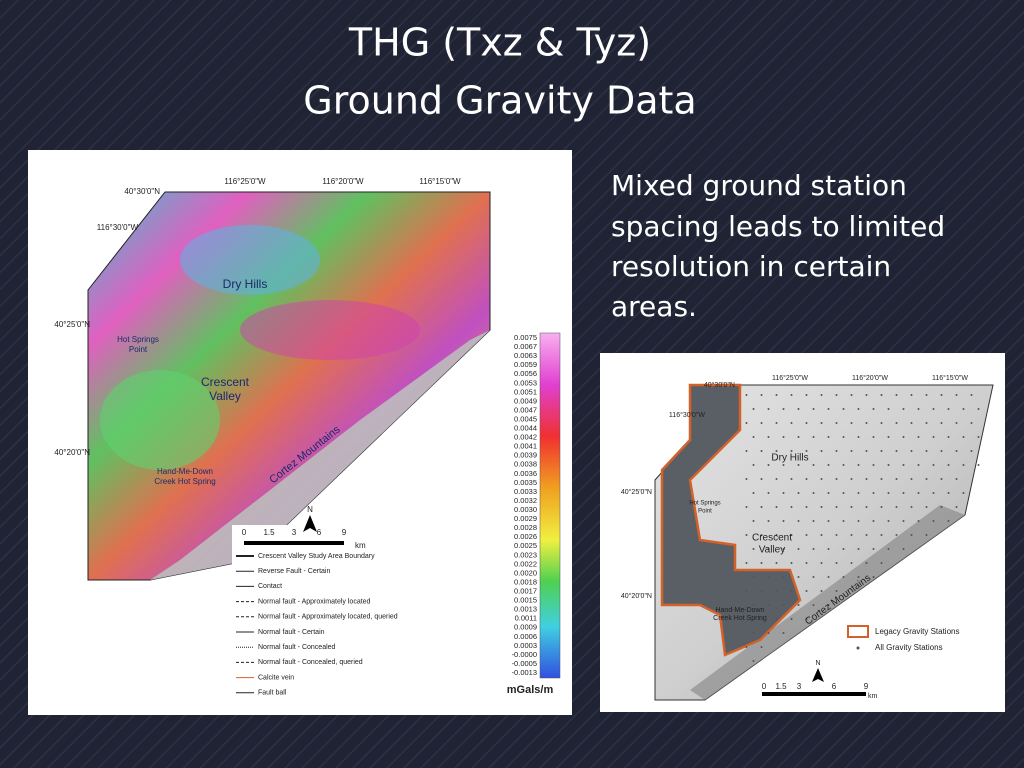  I want to click on coordinate-label: 116°20'0"W, so click(343, 181).